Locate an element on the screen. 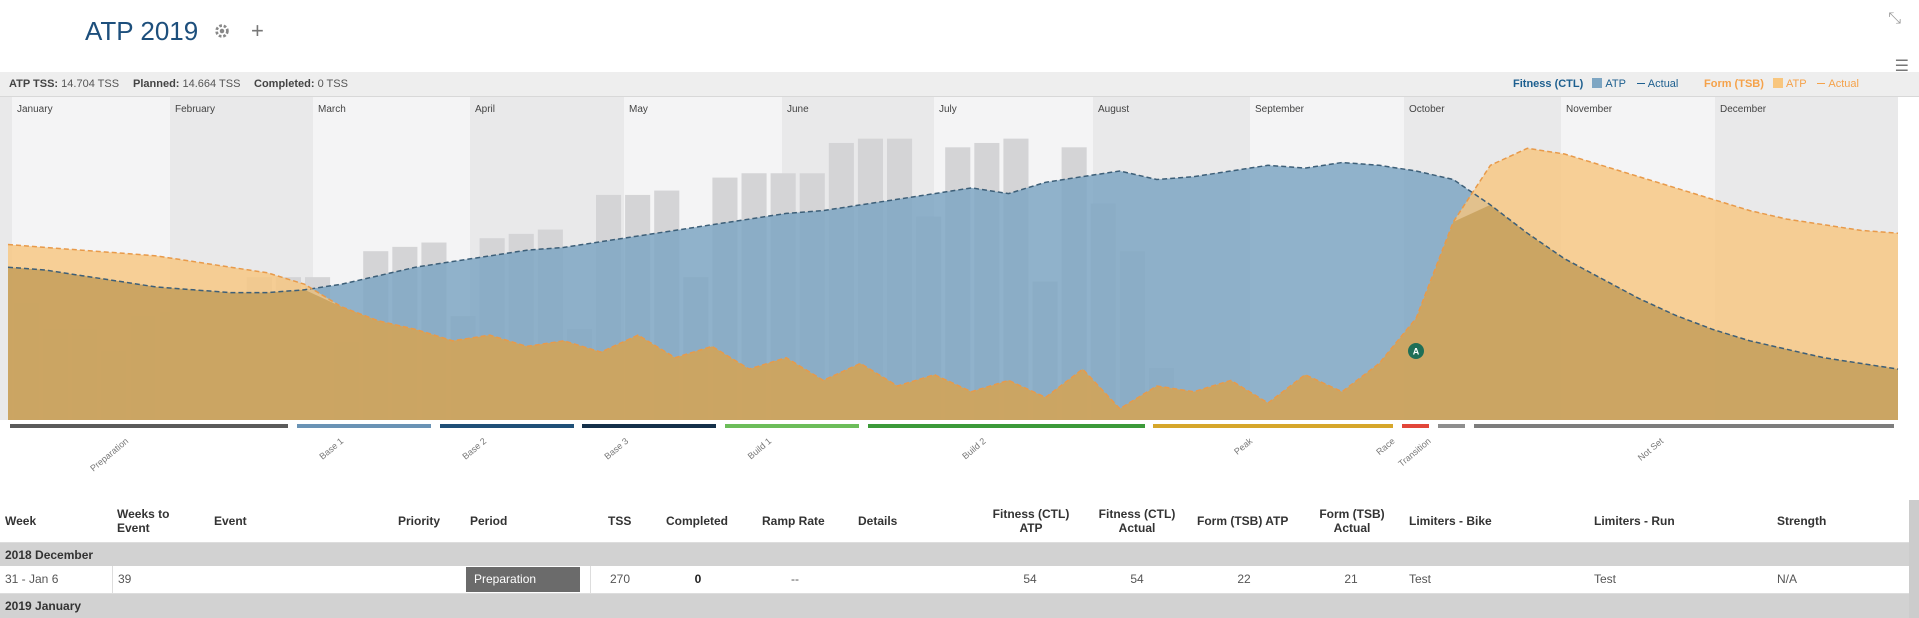 Image resolution: width=1919 pixels, height=618 pixels. period-label: Base 1 is located at coordinates (331, 449).